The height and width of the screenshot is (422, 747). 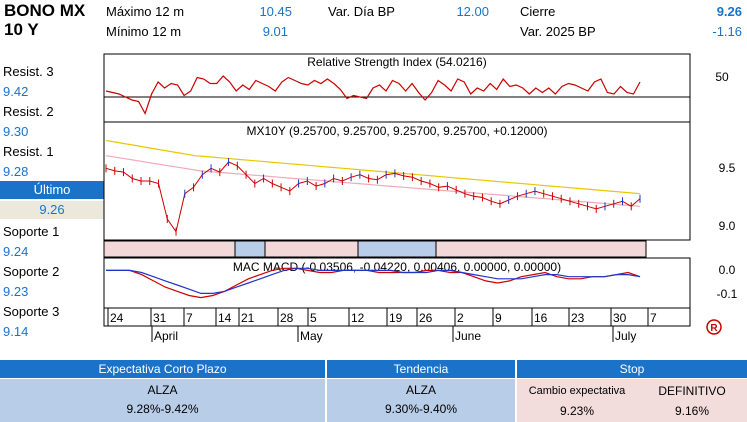 I want to click on x-tick-label: 24, so click(x=117, y=318).